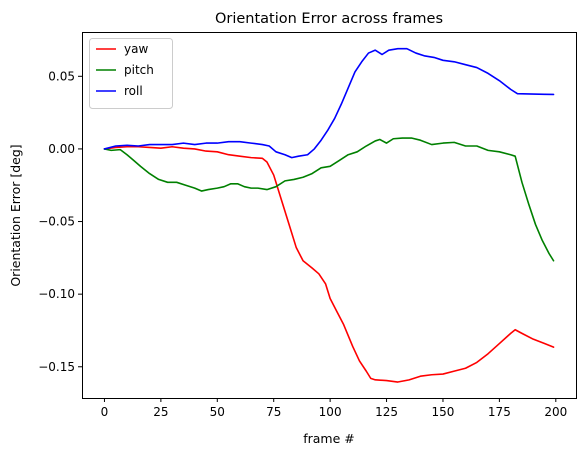 Image resolution: width=587 pixels, height=455 pixels. I want to click on legend-label-yaw: yaw, so click(136, 49).